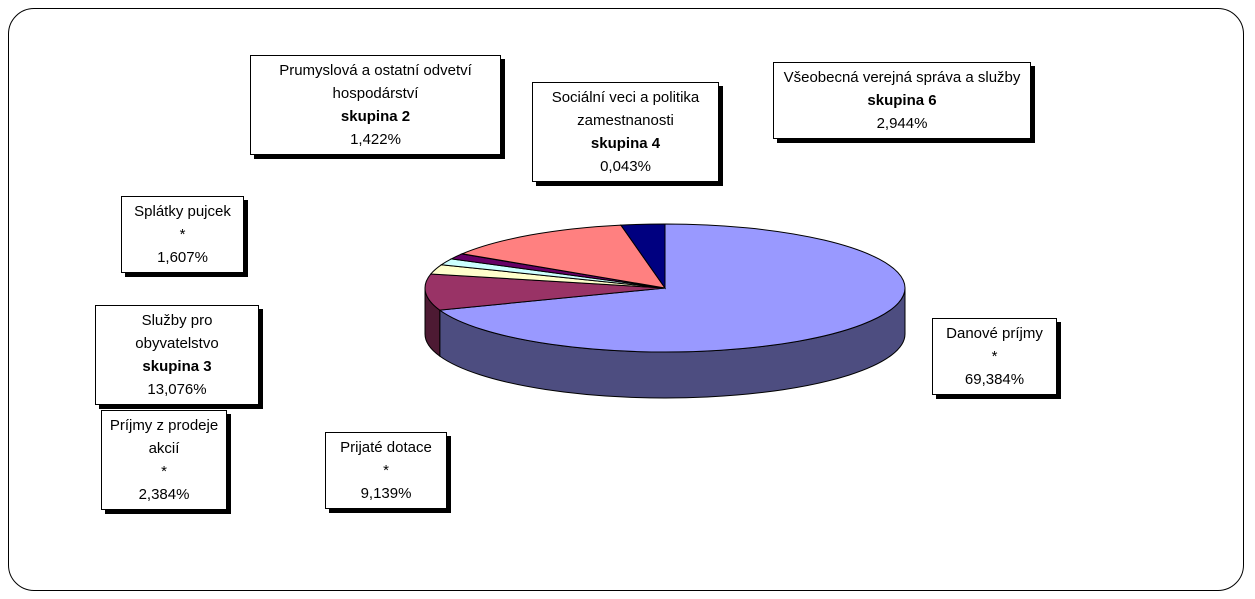 The height and width of the screenshot is (599, 1255). What do you see at coordinates (386, 447) in the screenshot?
I see `label-name: Prijaté dotace` at bounding box center [386, 447].